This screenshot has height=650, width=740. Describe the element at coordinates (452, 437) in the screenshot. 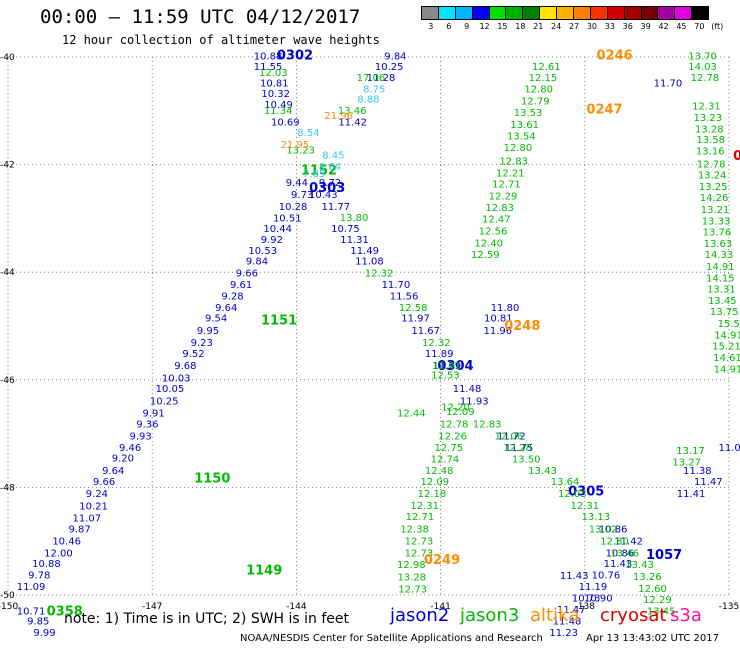

I see `wave-height-point: 12.26` at that location.